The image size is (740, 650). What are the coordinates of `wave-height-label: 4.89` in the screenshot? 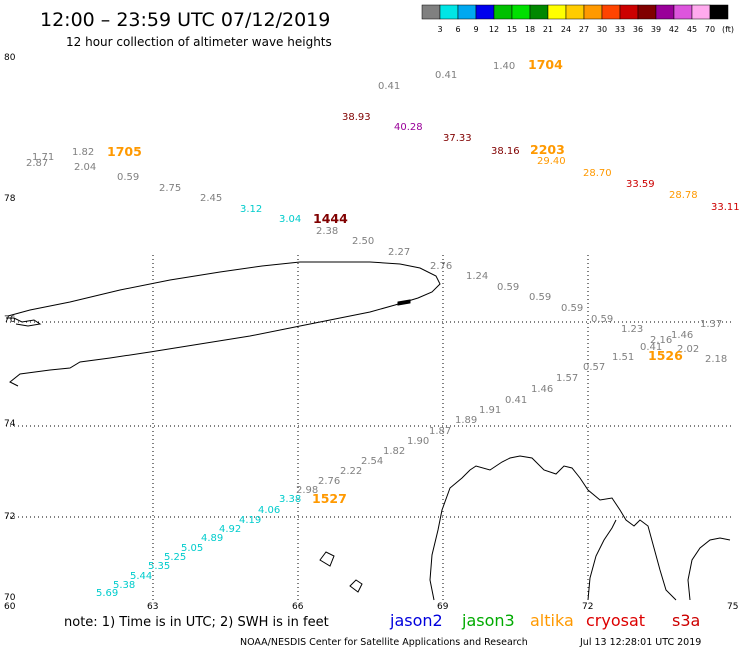 It's located at (212, 538).